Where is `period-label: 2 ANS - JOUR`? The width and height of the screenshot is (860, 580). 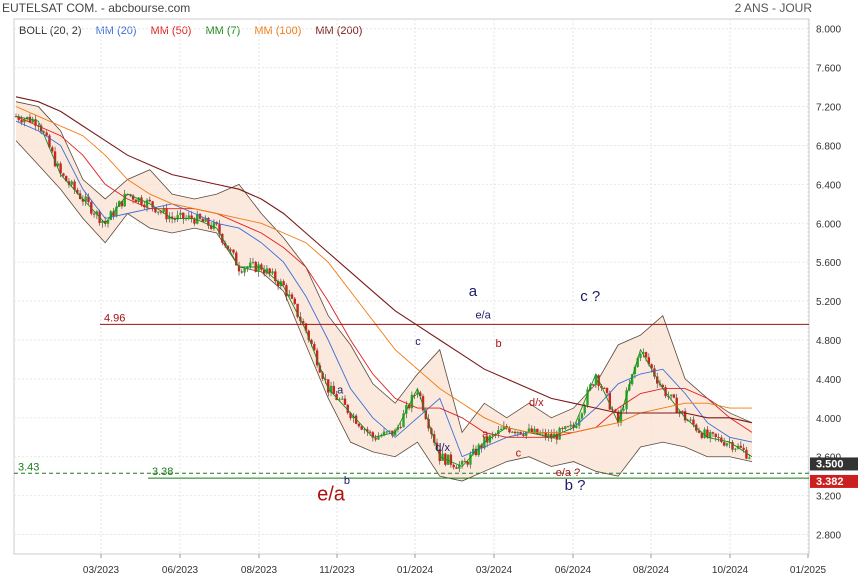 period-label: 2 ANS - JOUR is located at coordinates (773, 8).